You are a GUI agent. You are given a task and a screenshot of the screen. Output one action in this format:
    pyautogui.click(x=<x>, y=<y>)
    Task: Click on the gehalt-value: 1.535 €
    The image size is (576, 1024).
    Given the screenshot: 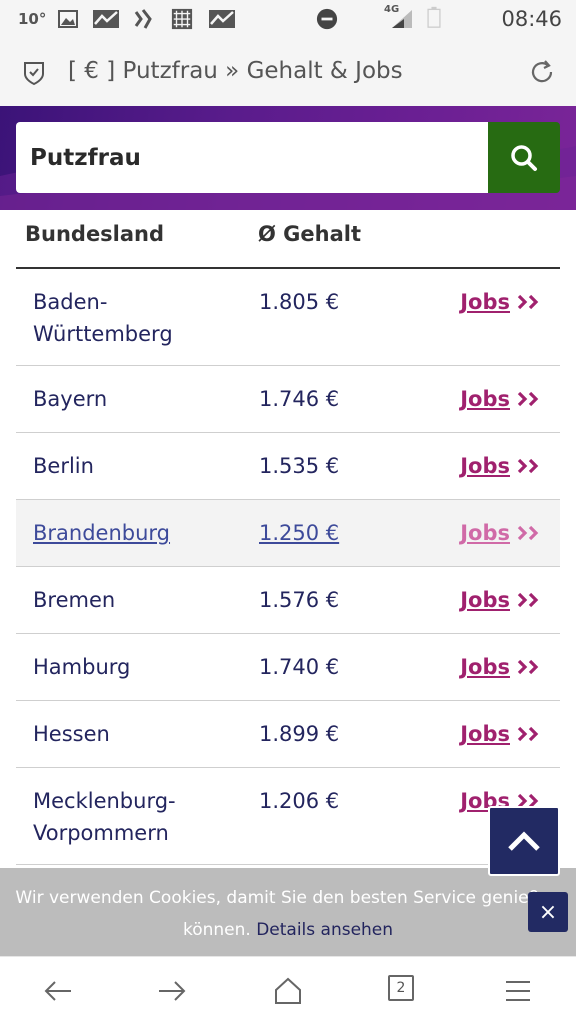 What is the action you would take?
    pyautogui.click(x=299, y=466)
    